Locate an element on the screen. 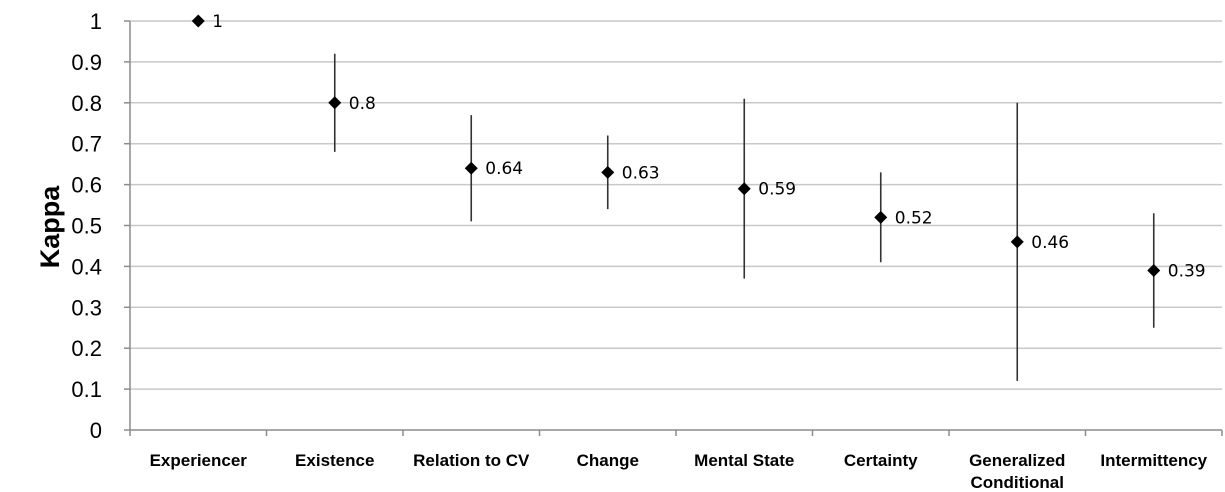 This screenshot has height=492, width=1225. y-tick-label: 1 is located at coordinates (96, 21).